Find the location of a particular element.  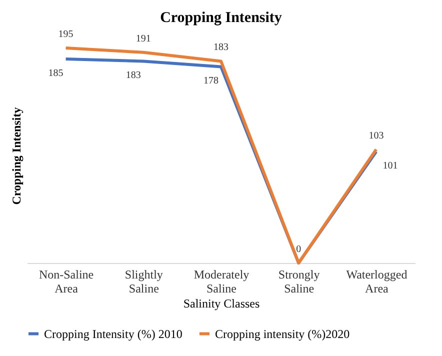

x-tick-label: Strongly Saline is located at coordinates (299, 282).